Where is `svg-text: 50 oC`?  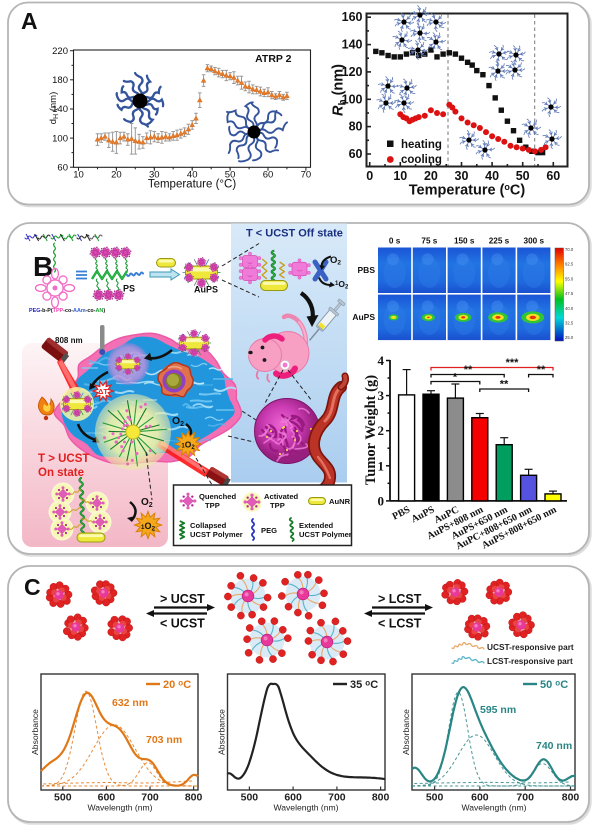 svg-text: 50 oC is located at coordinates (554, 685).